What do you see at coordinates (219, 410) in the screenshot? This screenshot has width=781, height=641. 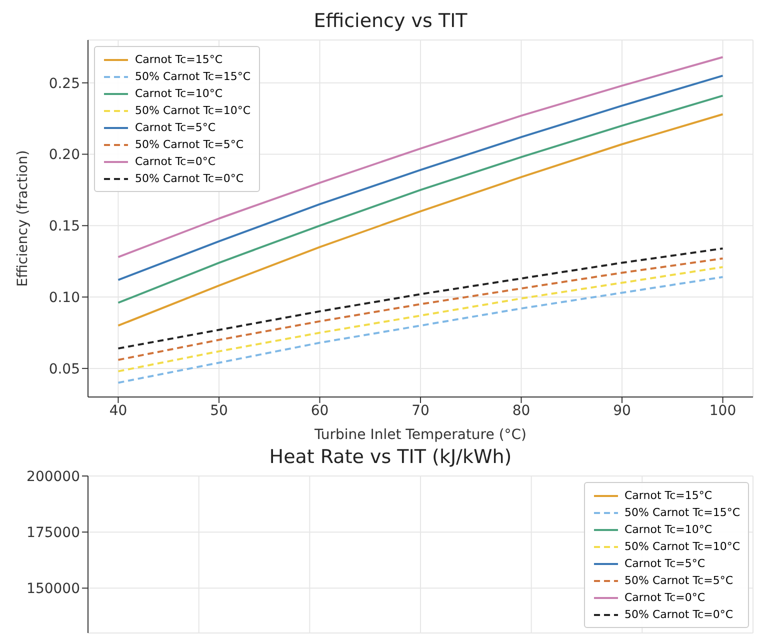 I see `x-tick-label: 50` at bounding box center [219, 410].